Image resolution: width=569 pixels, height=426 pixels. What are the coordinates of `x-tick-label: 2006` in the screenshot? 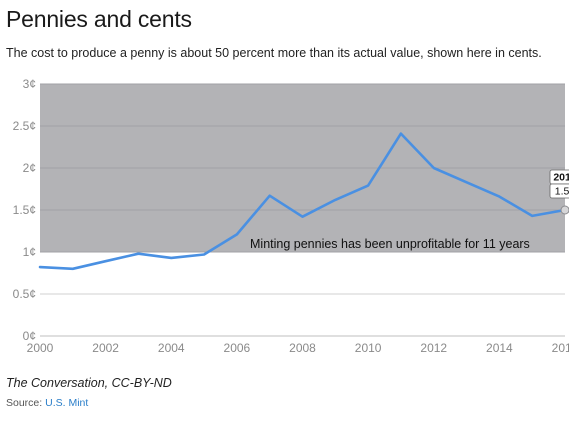 It's located at (237, 348).